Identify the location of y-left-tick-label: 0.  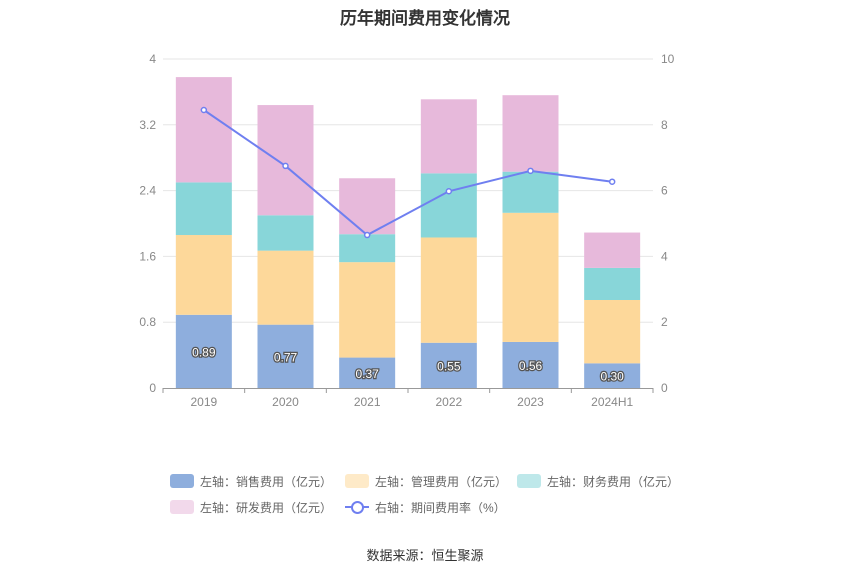
(152, 388).